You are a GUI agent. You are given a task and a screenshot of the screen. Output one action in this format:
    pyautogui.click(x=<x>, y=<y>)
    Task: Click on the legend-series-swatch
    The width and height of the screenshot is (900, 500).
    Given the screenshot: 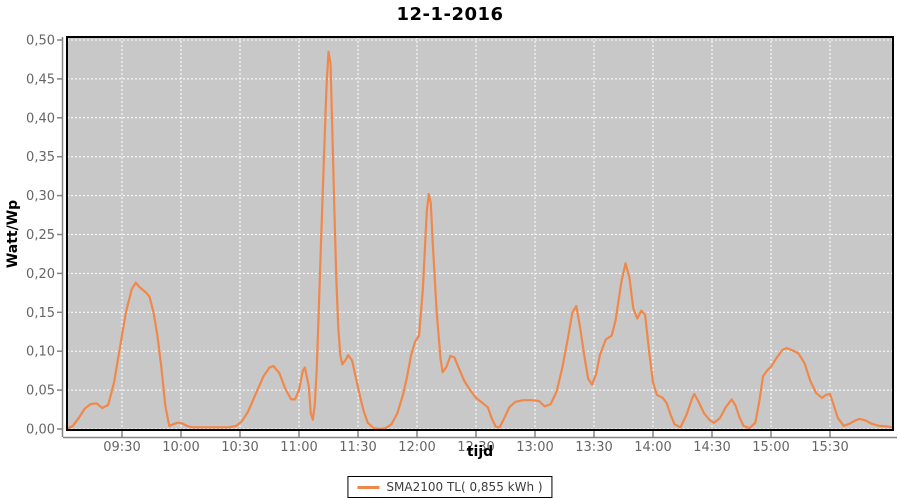 What is the action you would take?
    pyautogui.click(x=368, y=487)
    